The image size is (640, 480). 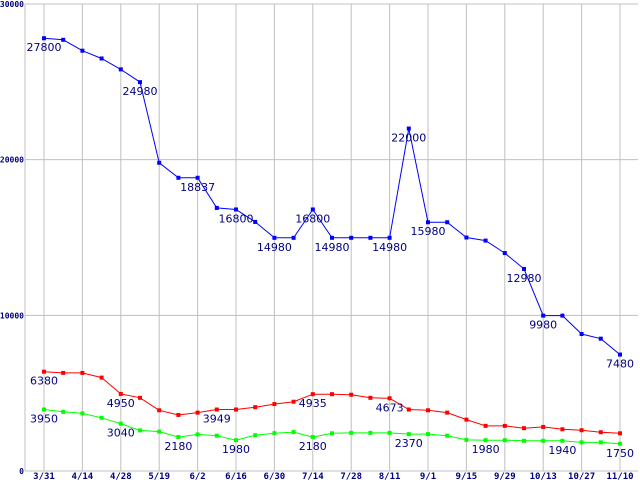 I want to click on data-label-blue: 7480, so click(x=620, y=364).